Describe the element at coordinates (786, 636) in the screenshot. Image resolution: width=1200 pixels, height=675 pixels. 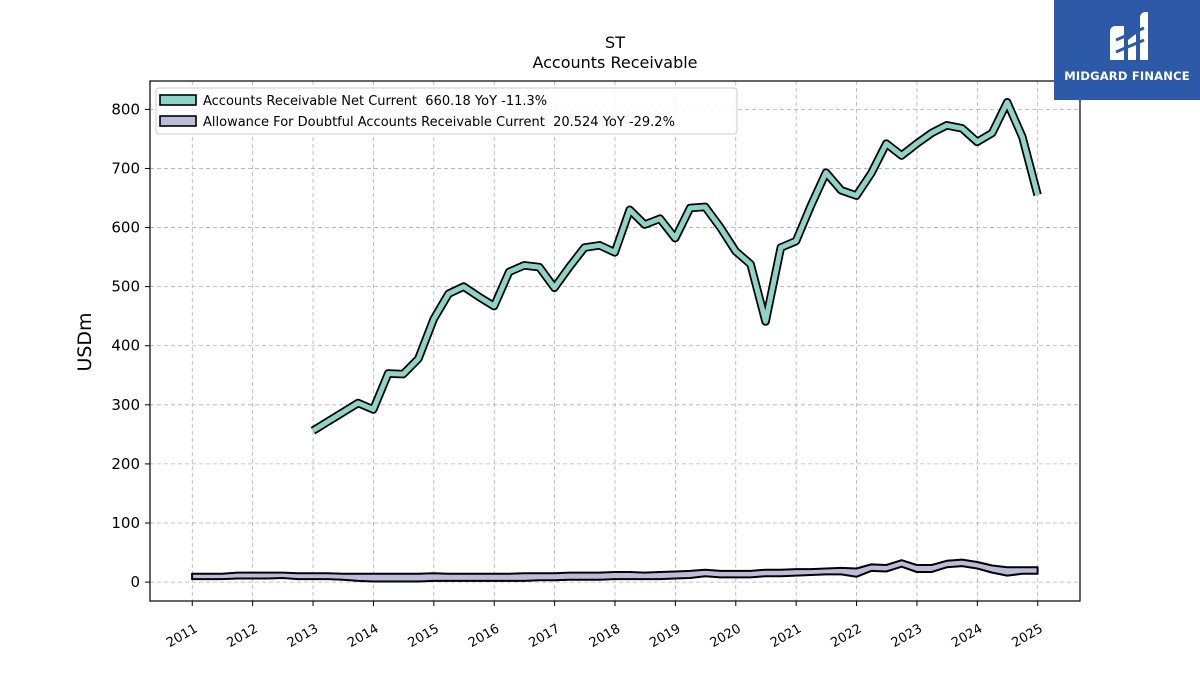
I see `x-tick-label: 2021` at that location.